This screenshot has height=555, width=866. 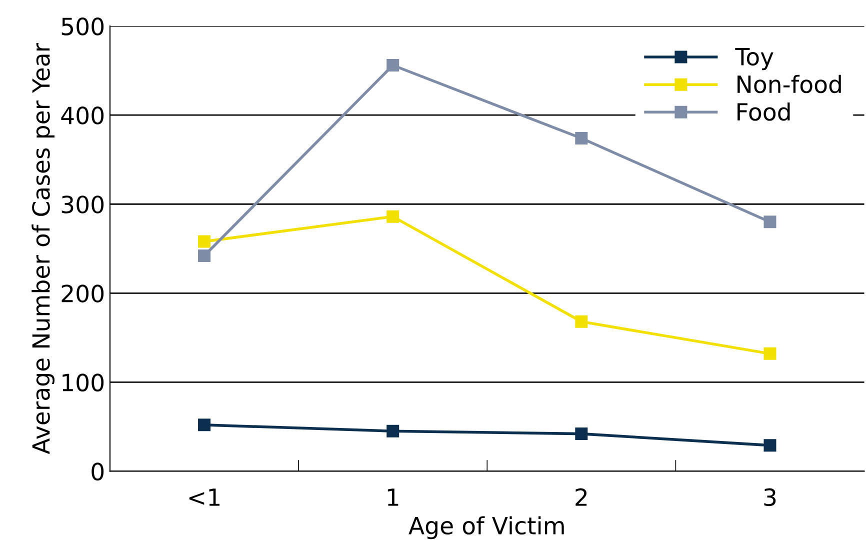 I want to click on legend-label: Food, so click(x=764, y=111).